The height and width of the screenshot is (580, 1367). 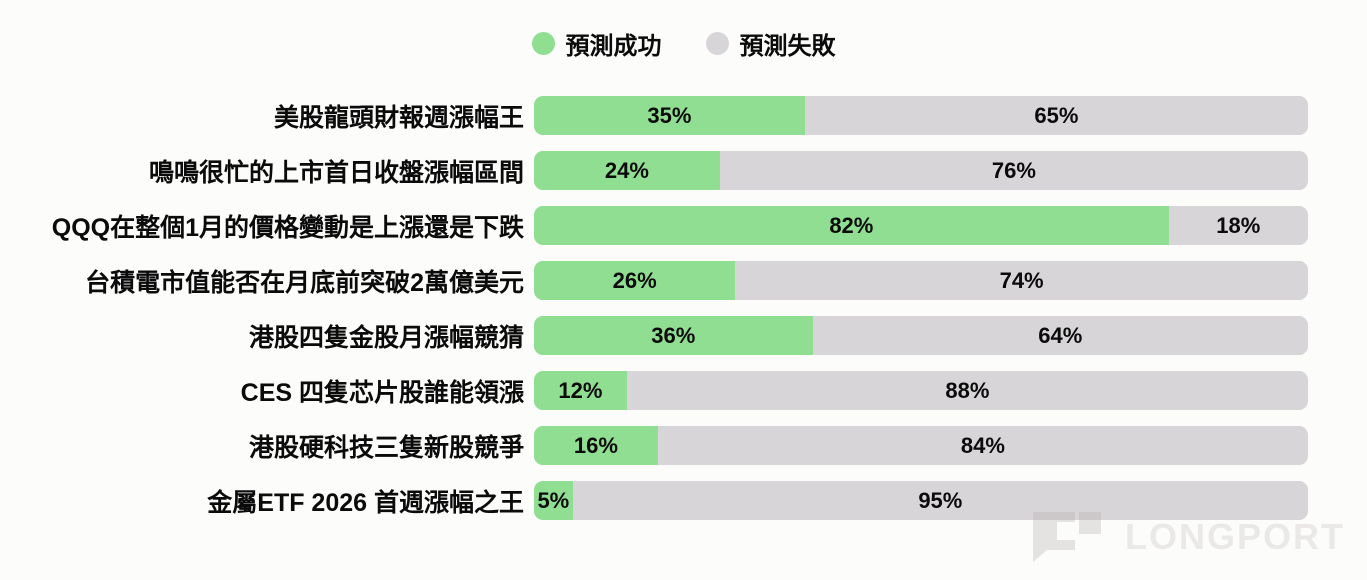 What do you see at coordinates (1056, 115) in the screenshot?
I see `fail-segment: 65%` at bounding box center [1056, 115].